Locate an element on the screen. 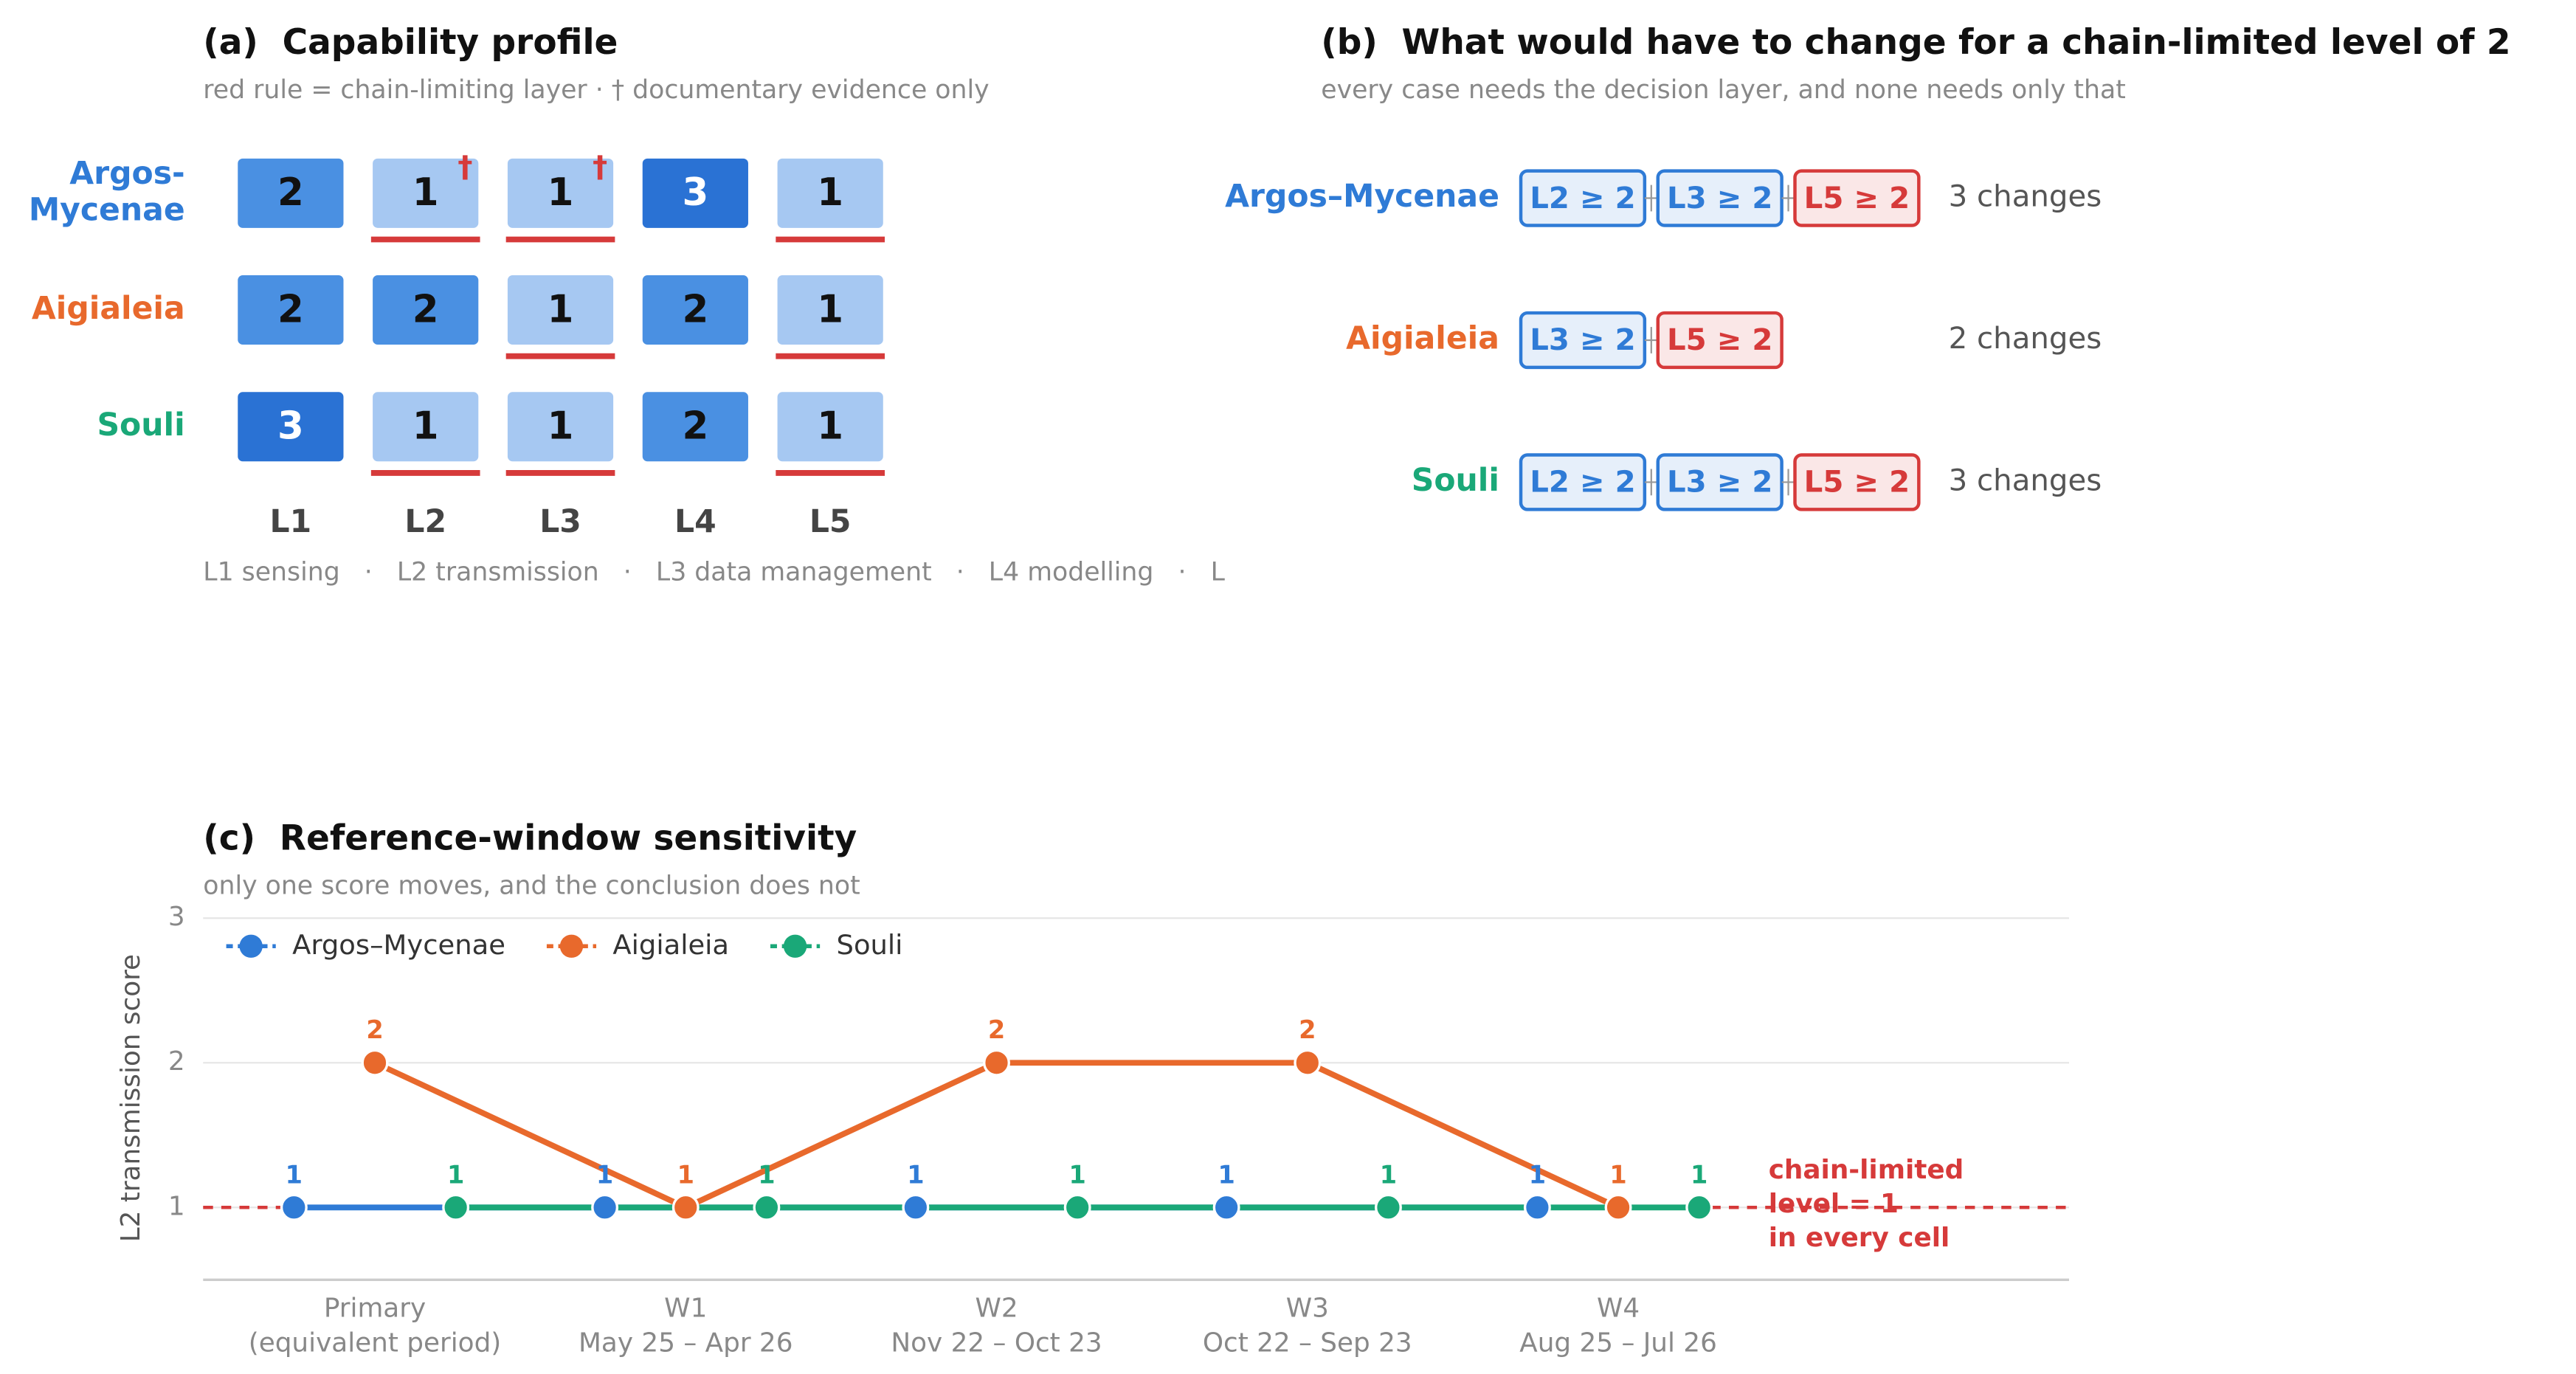 The image size is (2576, 1374). x-tick-label-line: W3 is located at coordinates (1307, 1309).